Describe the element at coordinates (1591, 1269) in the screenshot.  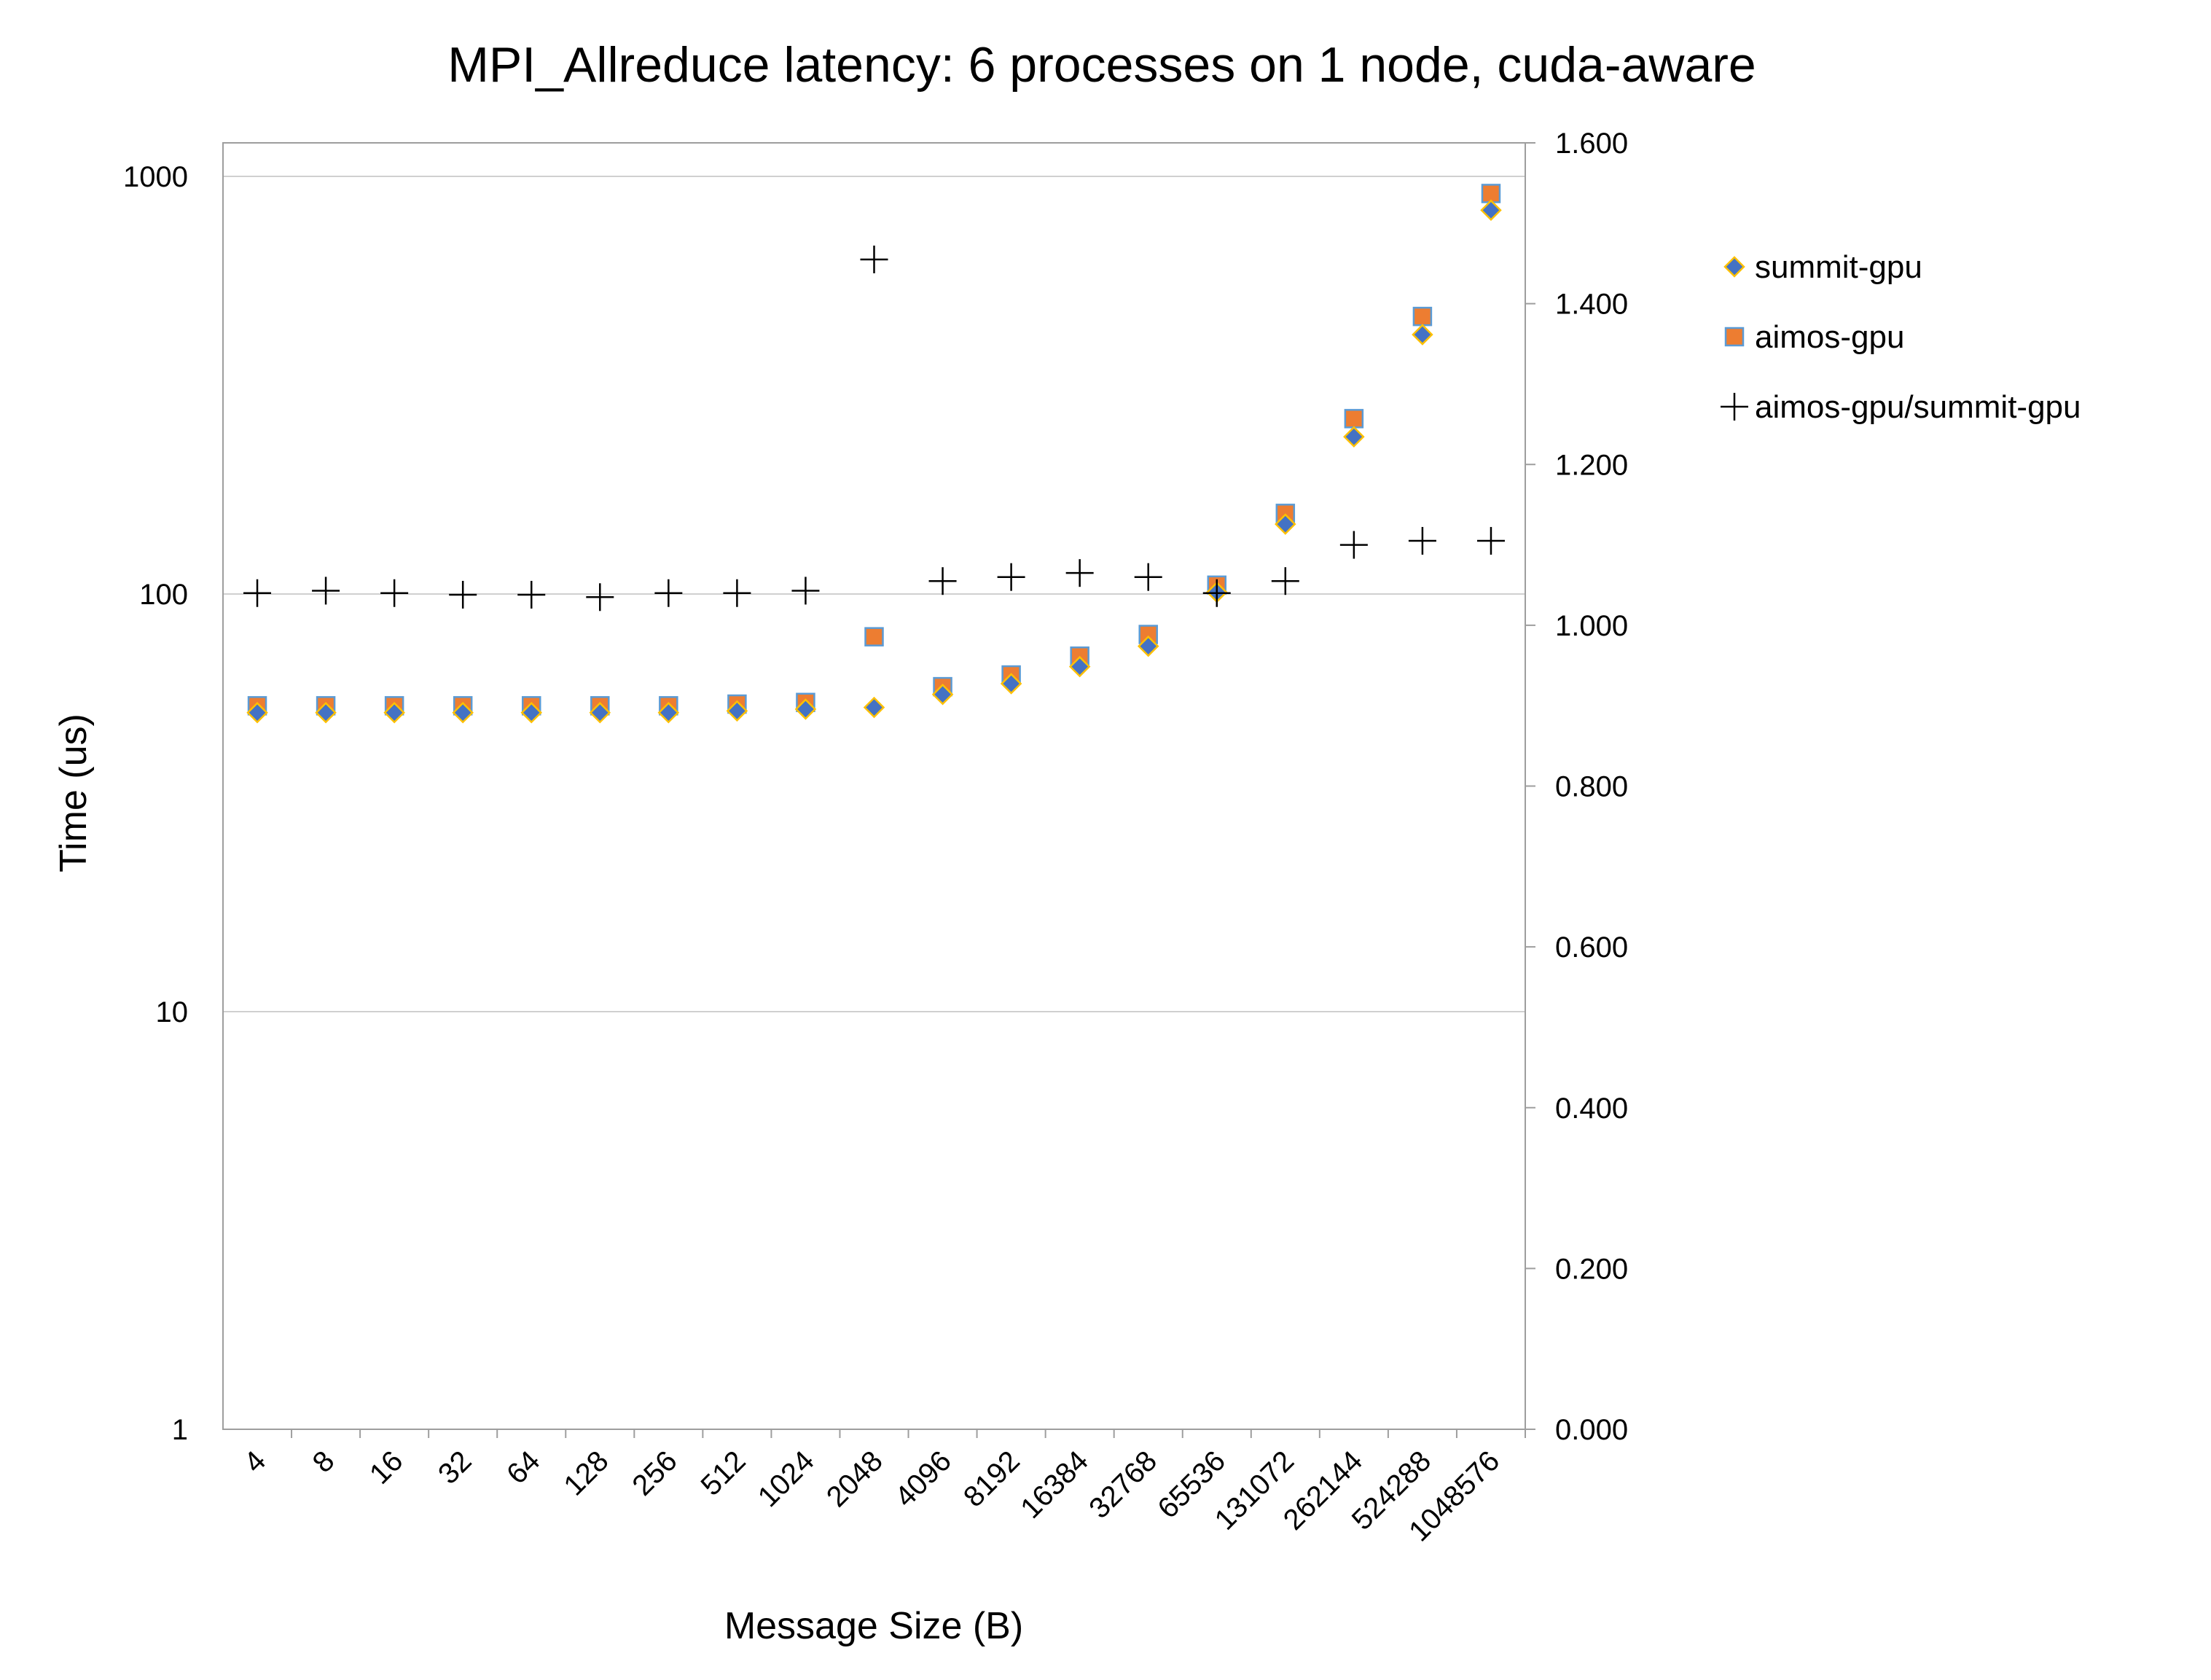
I see `y2-tick-label: 0.200` at that location.